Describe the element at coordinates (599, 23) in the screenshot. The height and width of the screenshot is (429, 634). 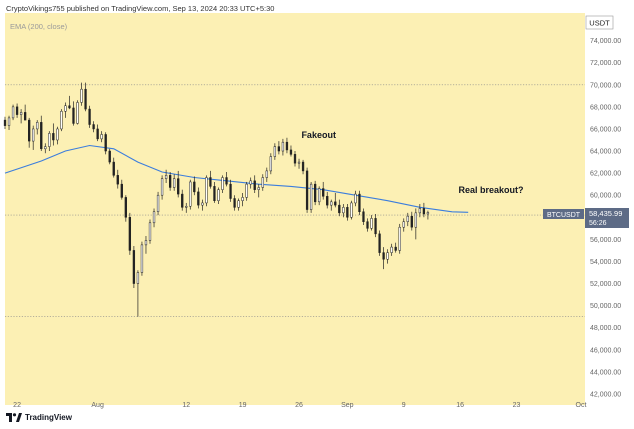
I see `currency-label: USDT` at that location.